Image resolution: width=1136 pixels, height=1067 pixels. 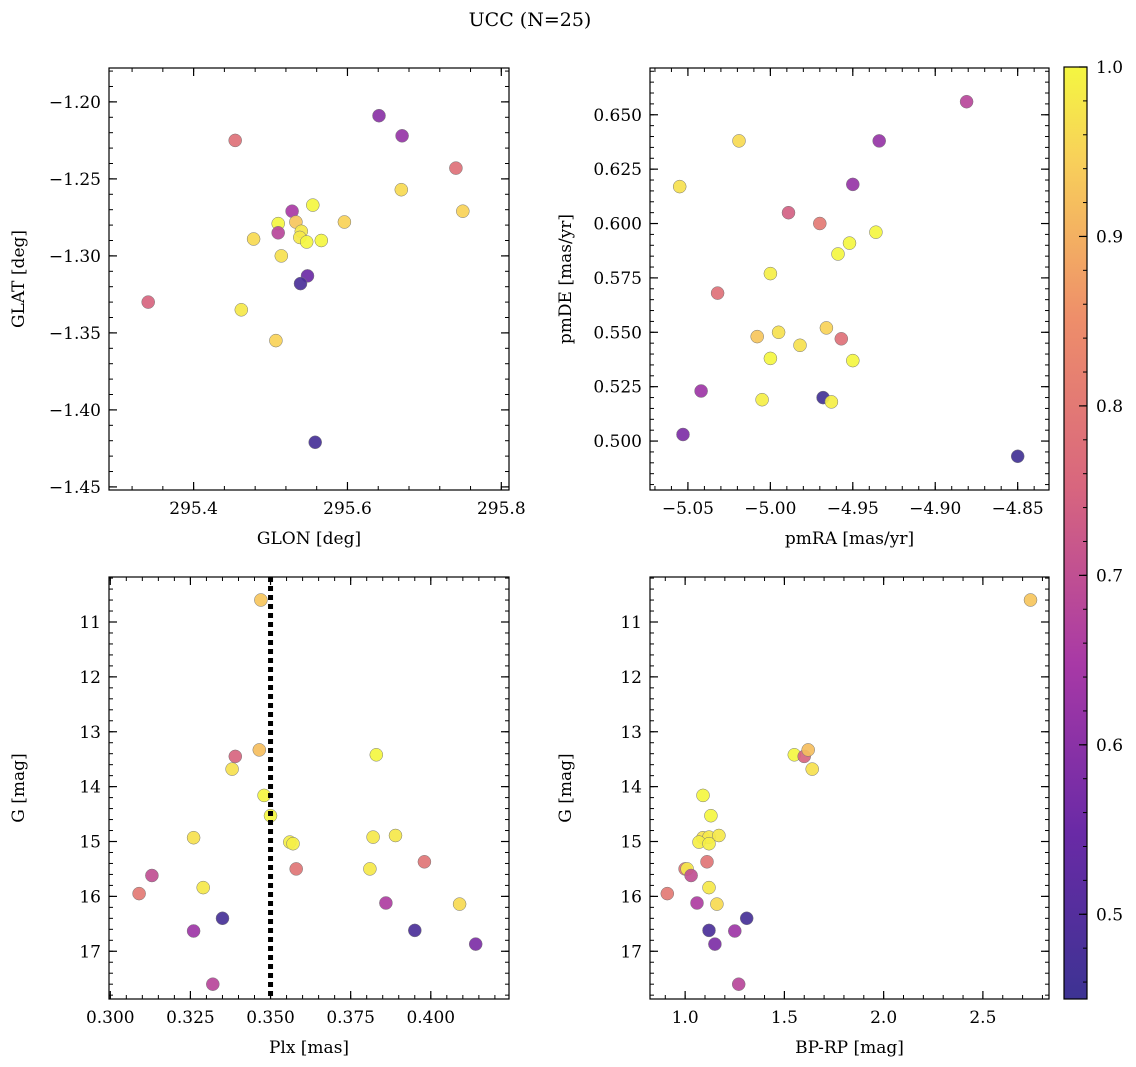 I want to click on points-plx-g, so click(x=307, y=792).